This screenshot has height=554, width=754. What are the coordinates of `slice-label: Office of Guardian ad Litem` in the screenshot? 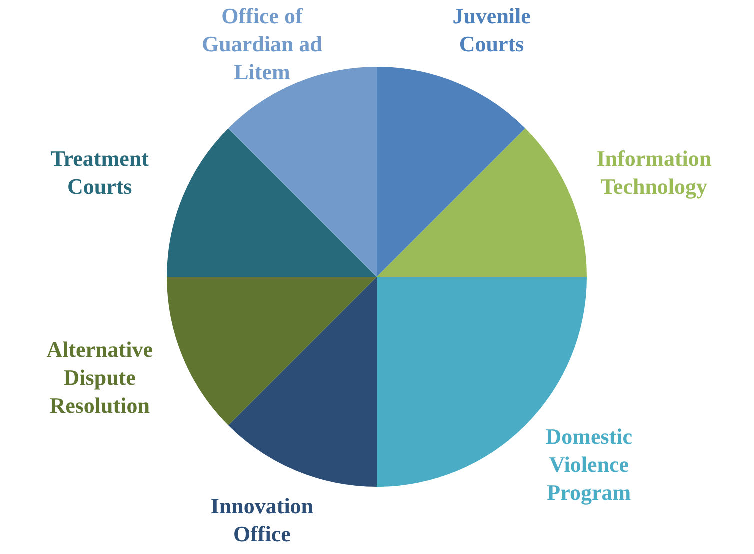 It's located at (262, 44).